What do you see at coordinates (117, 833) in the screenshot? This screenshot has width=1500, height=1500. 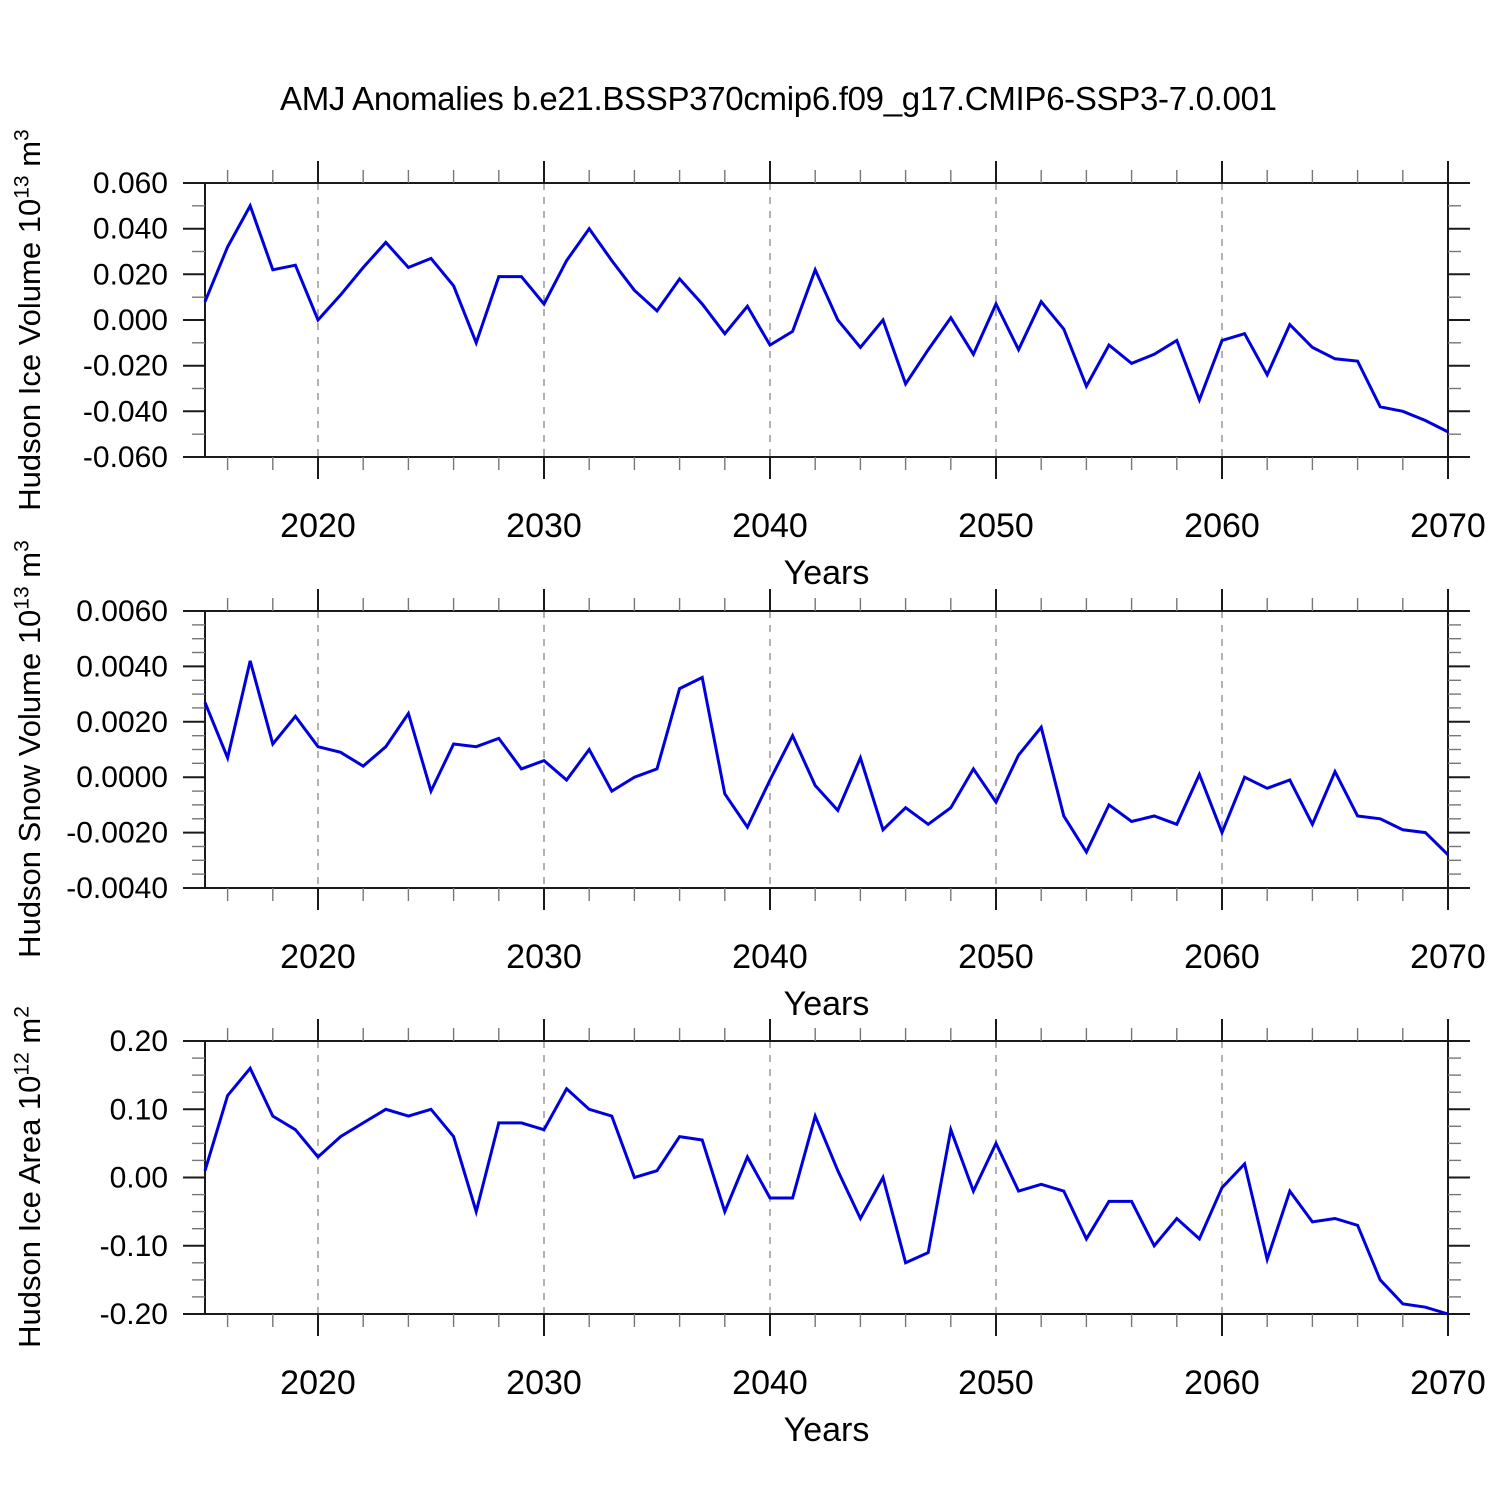 I see `y-tick-label: -0.0020` at bounding box center [117, 833].